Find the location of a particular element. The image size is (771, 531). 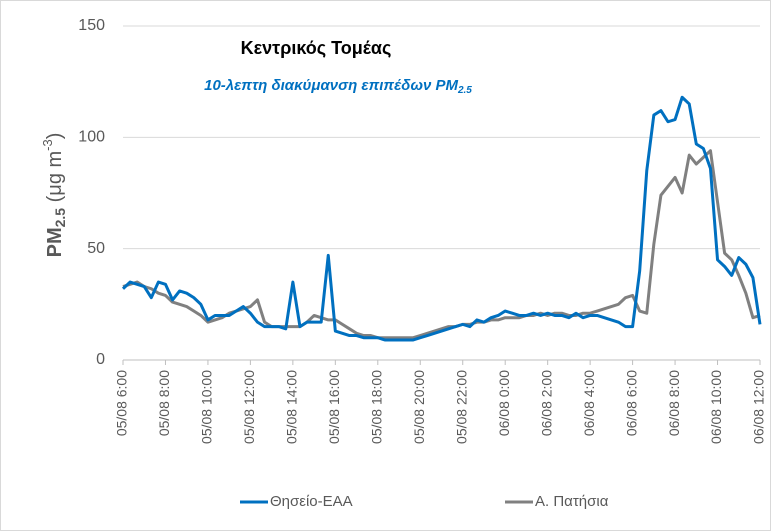

y-axis-label: PM2.5 (μg m-3) is located at coordinates (53, 195).